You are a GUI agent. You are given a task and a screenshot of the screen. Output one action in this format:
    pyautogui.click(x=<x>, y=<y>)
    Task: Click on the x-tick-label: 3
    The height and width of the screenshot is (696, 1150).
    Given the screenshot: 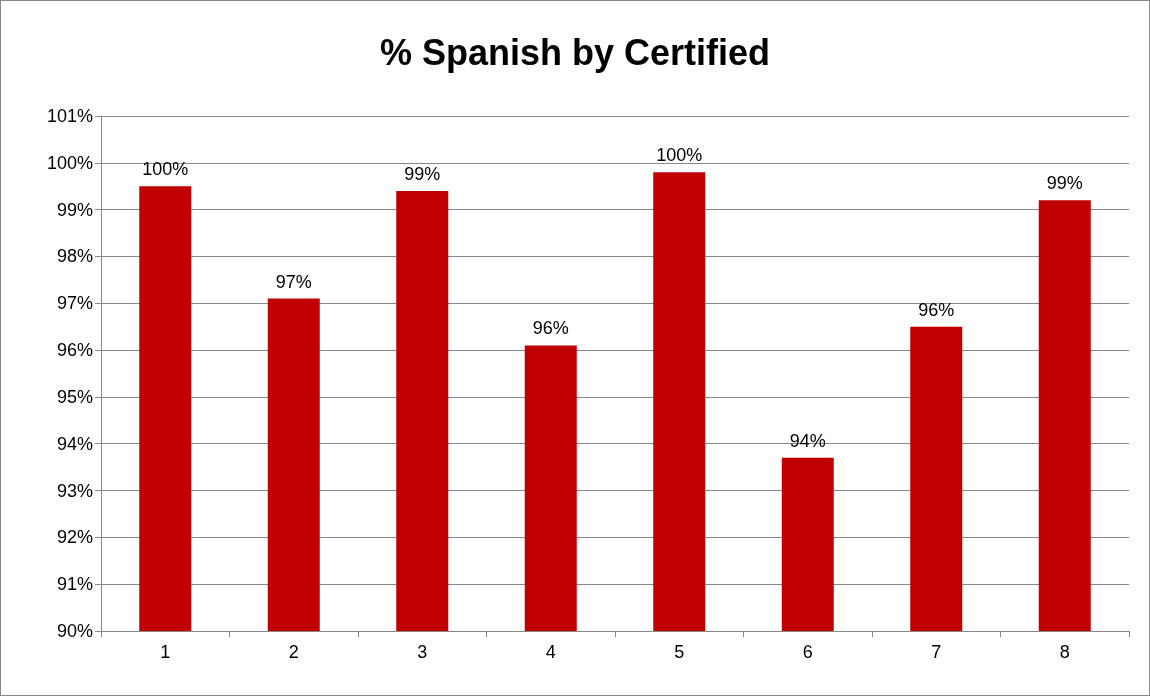 What is the action you would take?
    pyautogui.click(x=422, y=652)
    